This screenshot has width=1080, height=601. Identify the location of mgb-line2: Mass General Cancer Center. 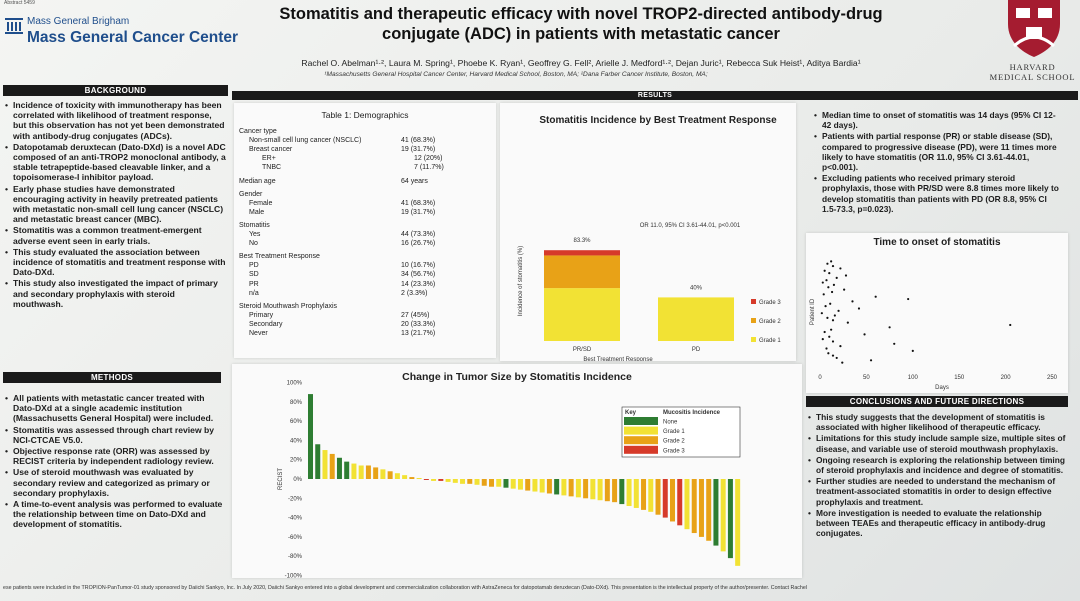
(133, 37).